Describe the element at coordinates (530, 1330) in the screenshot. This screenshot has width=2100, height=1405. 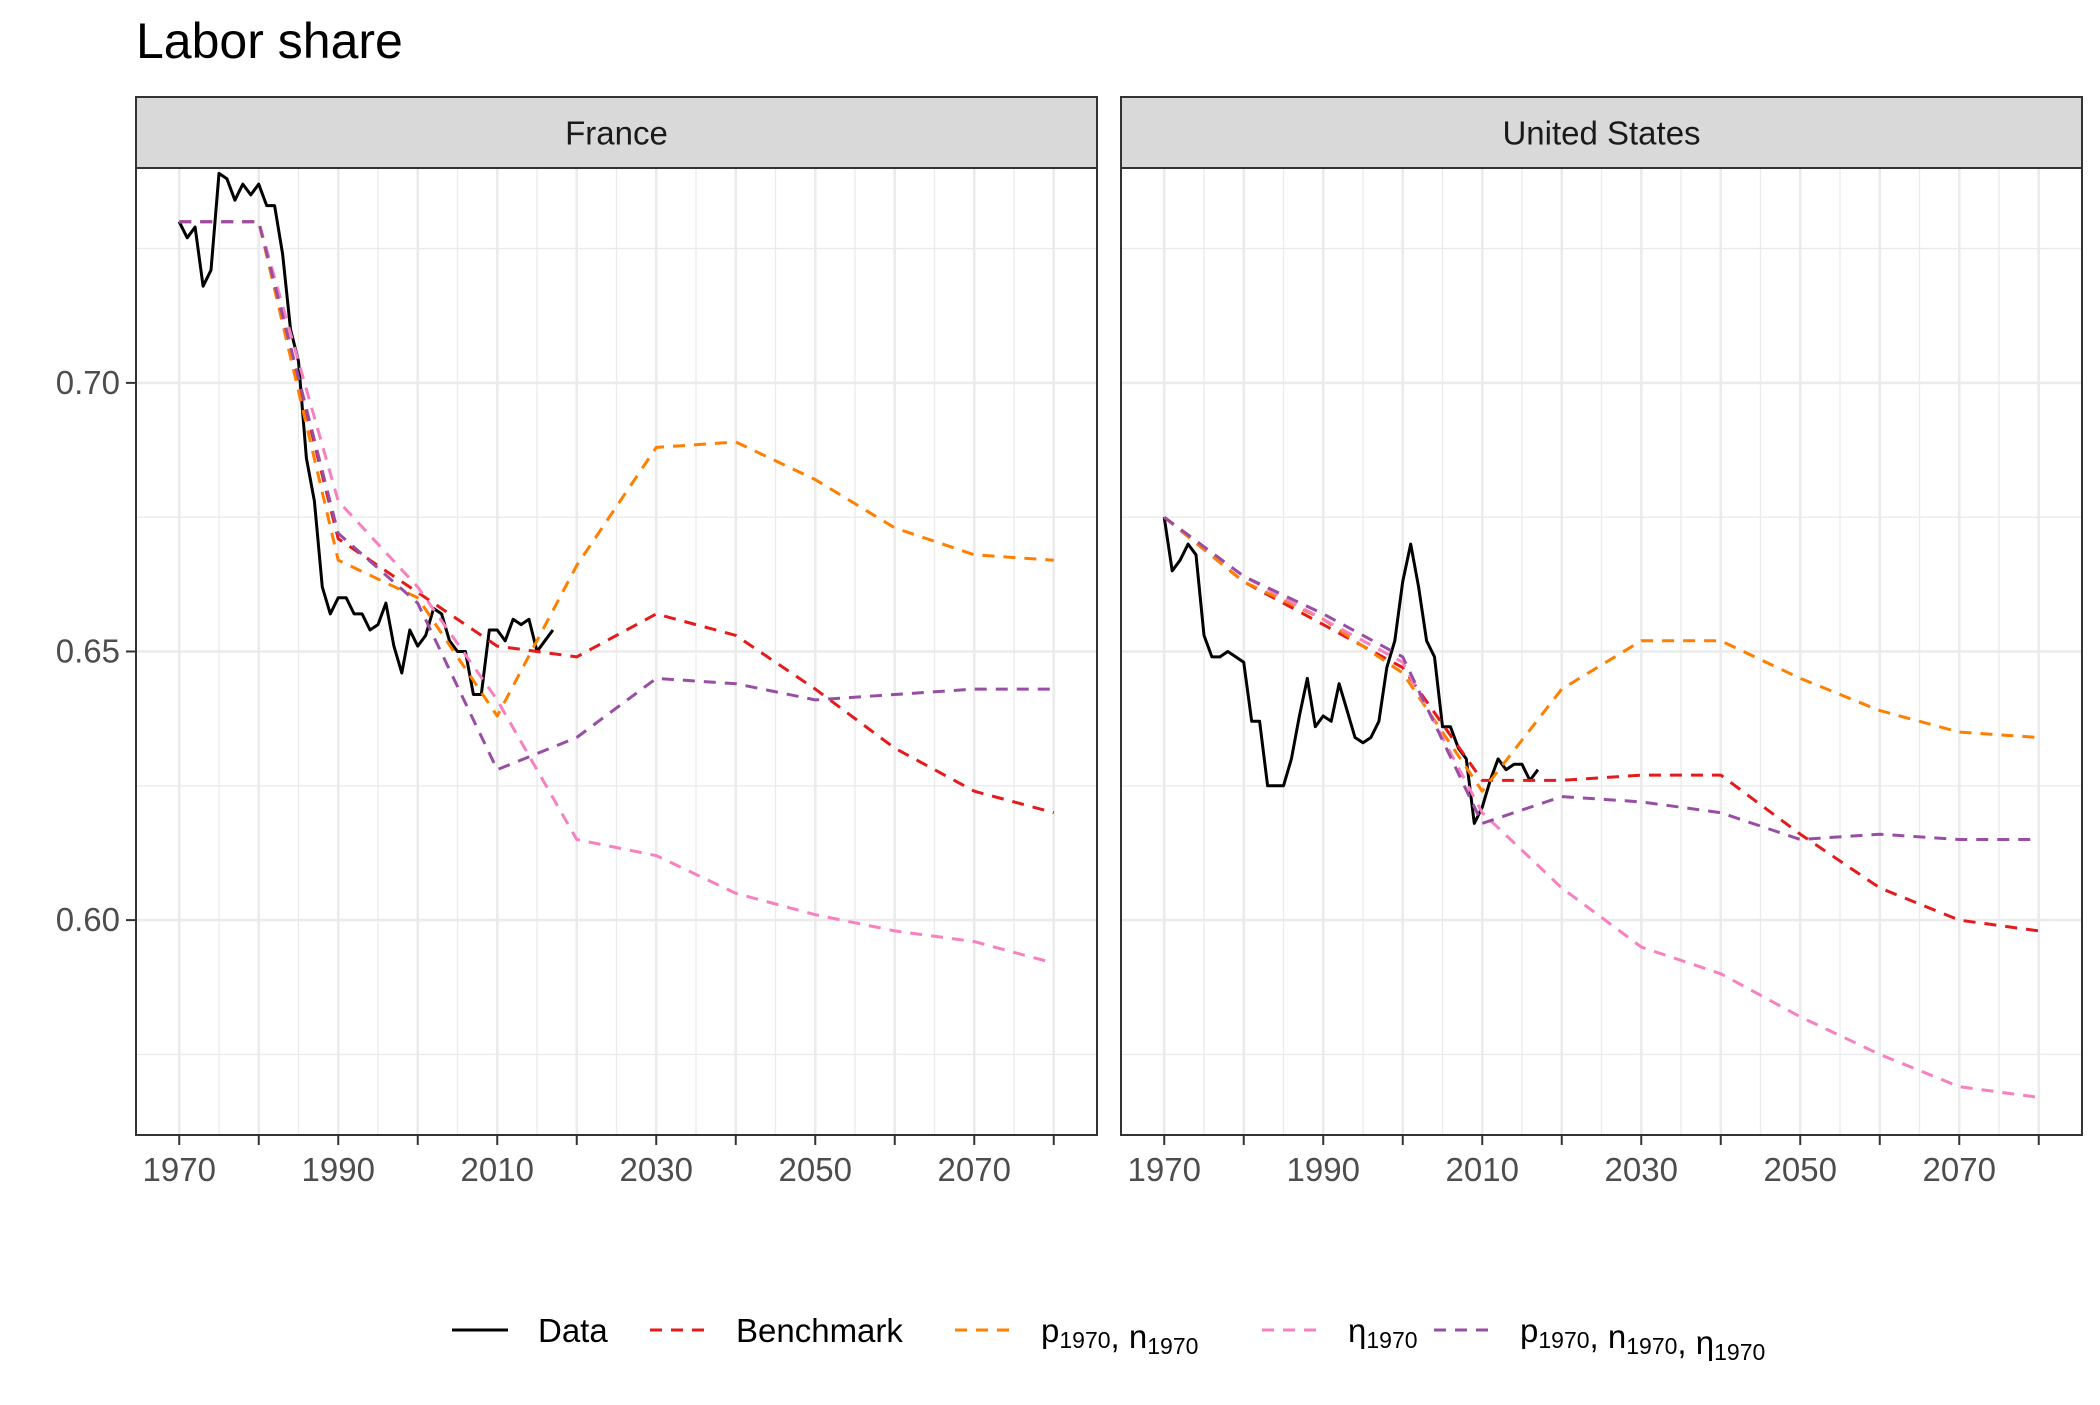
I see `legend-item-data: Data` at that location.